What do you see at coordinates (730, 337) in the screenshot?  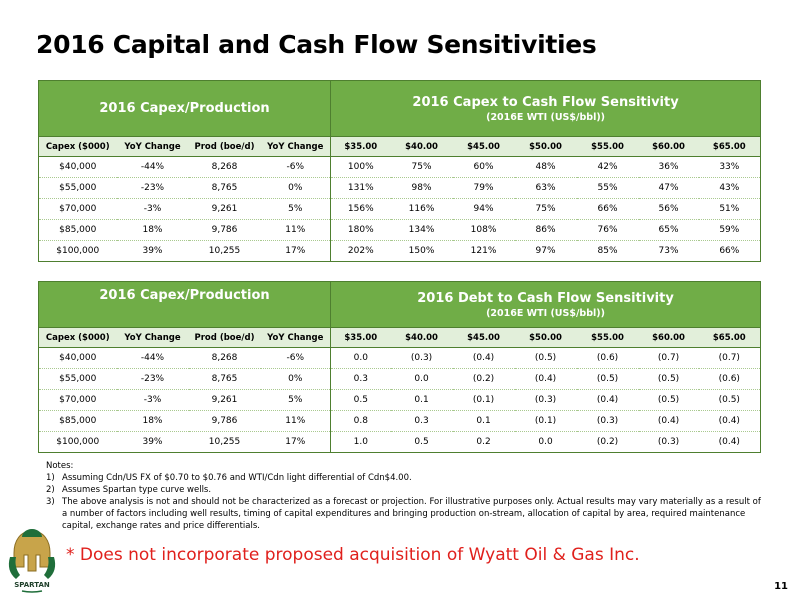 I see `column-header: $65.00` at bounding box center [730, 337].